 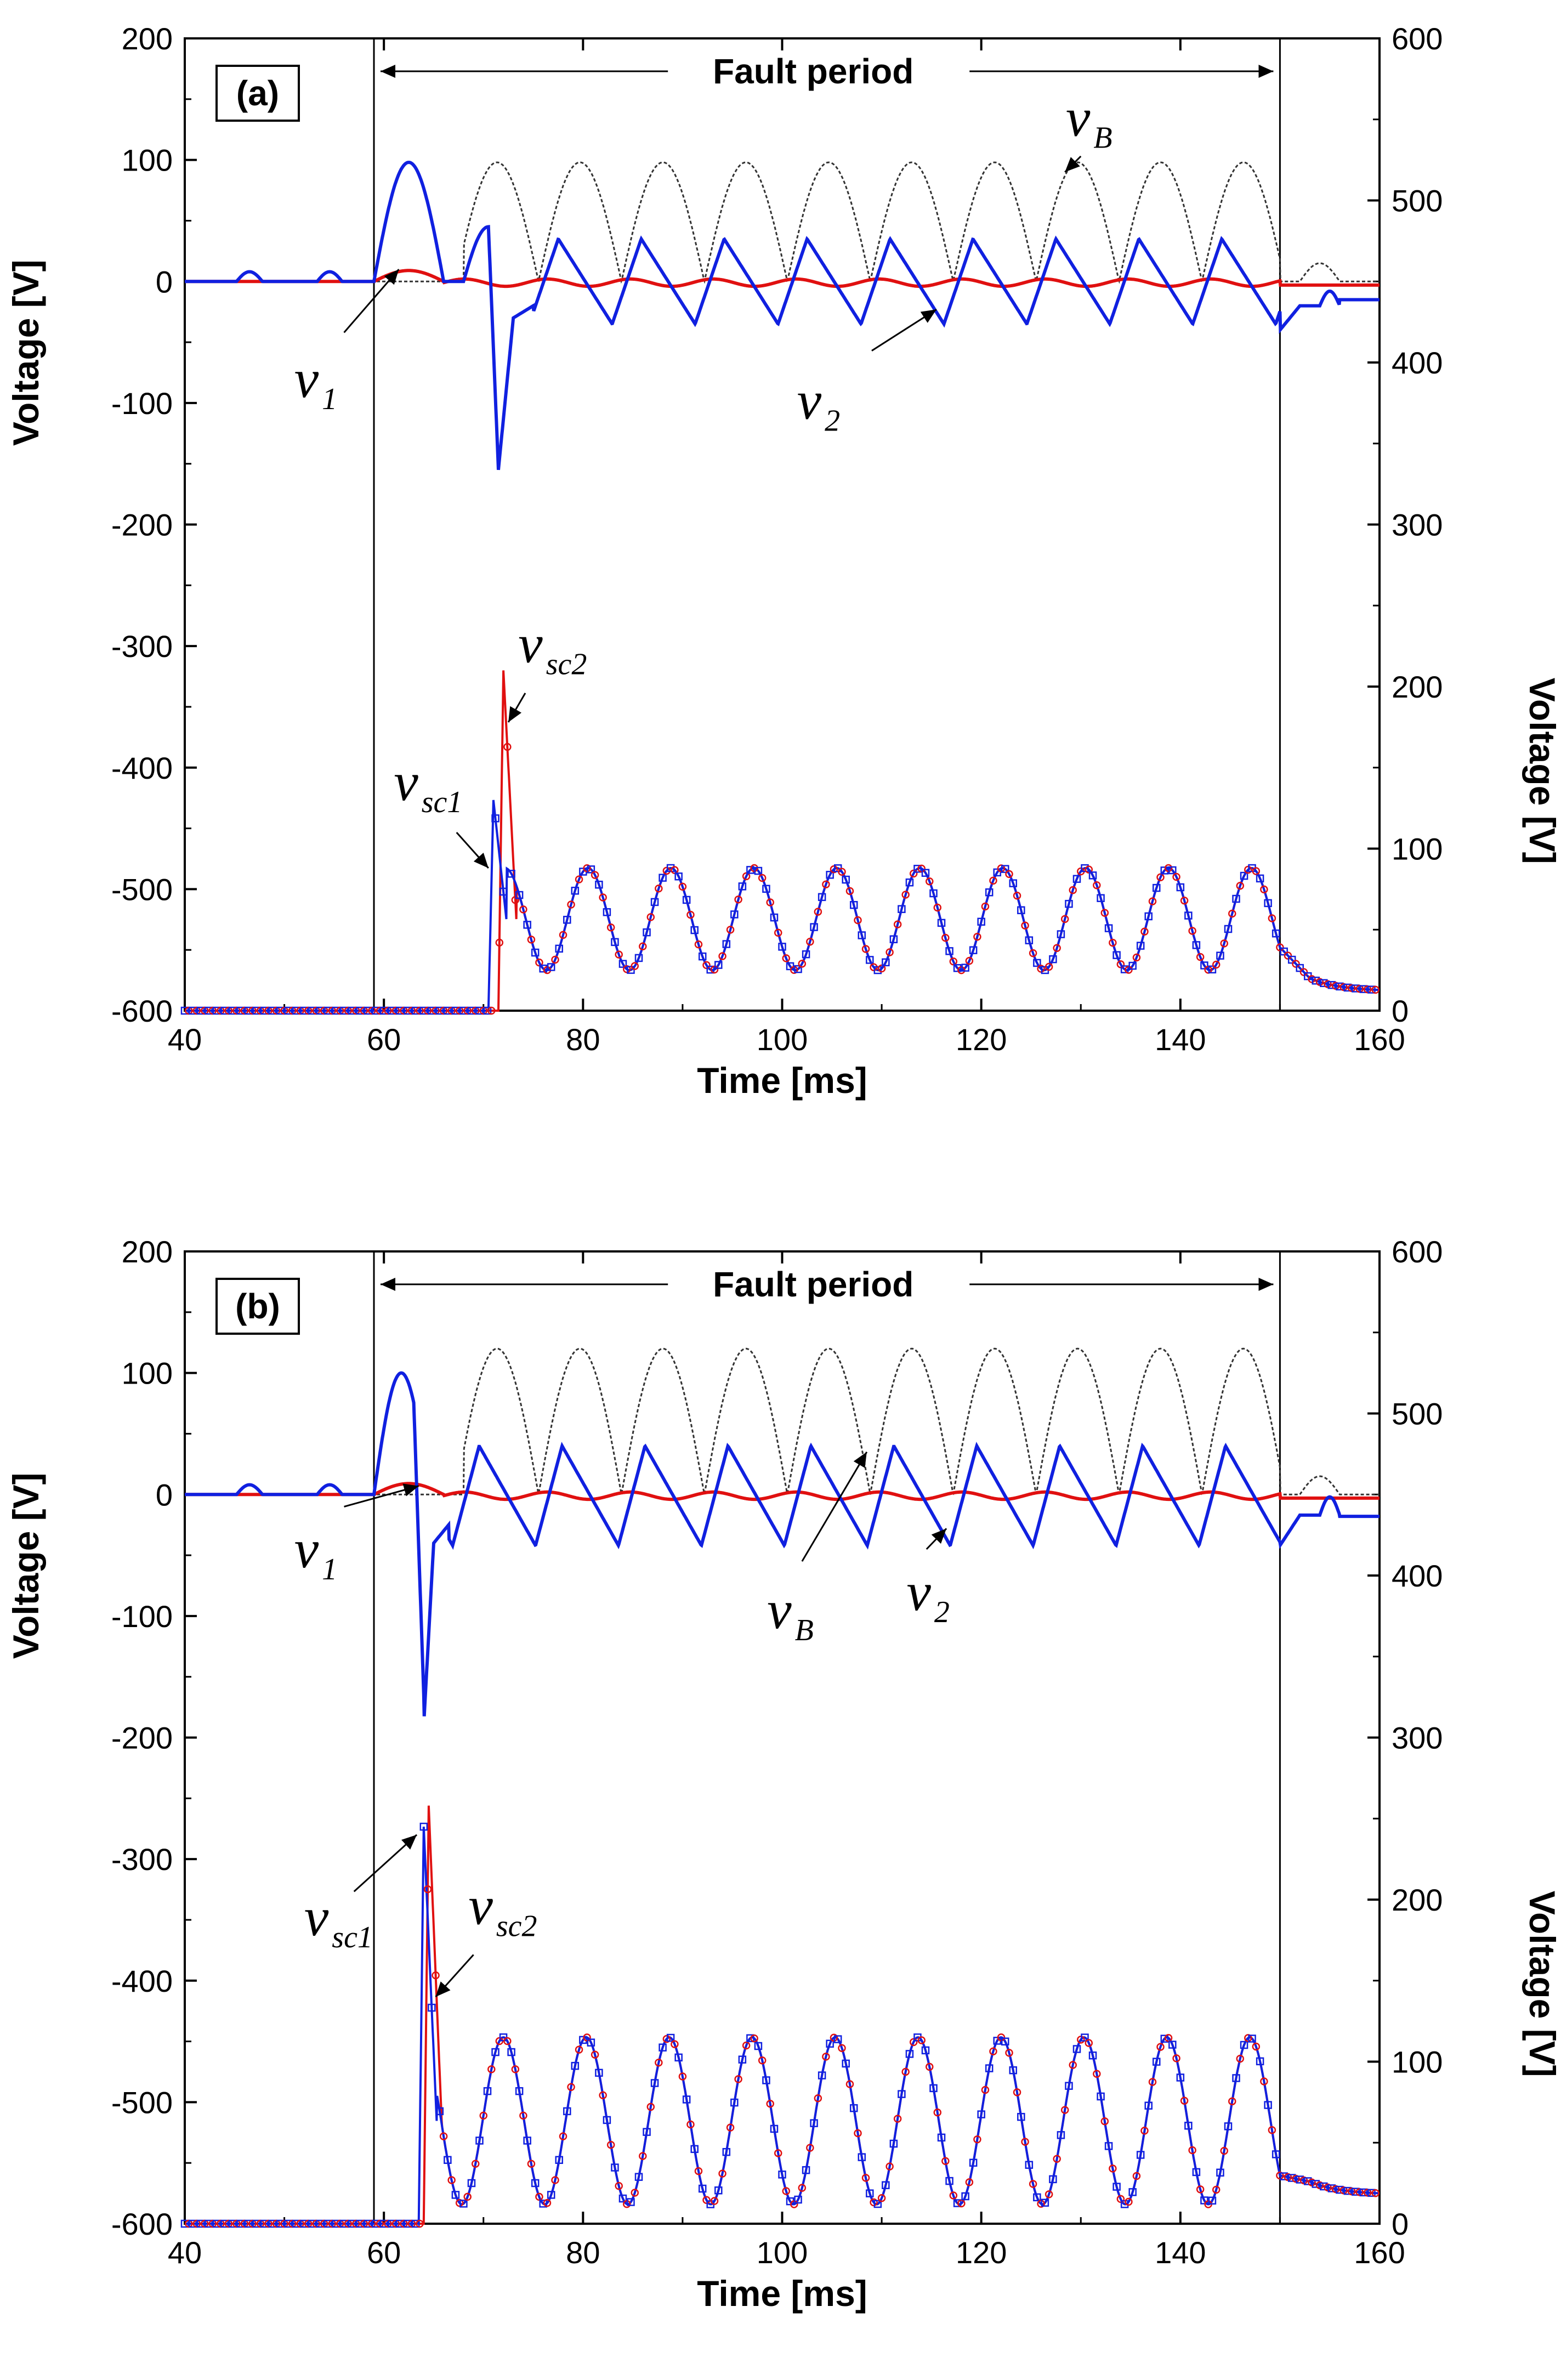 I want to click on series-v1-line, so click(x=782, y=1491).